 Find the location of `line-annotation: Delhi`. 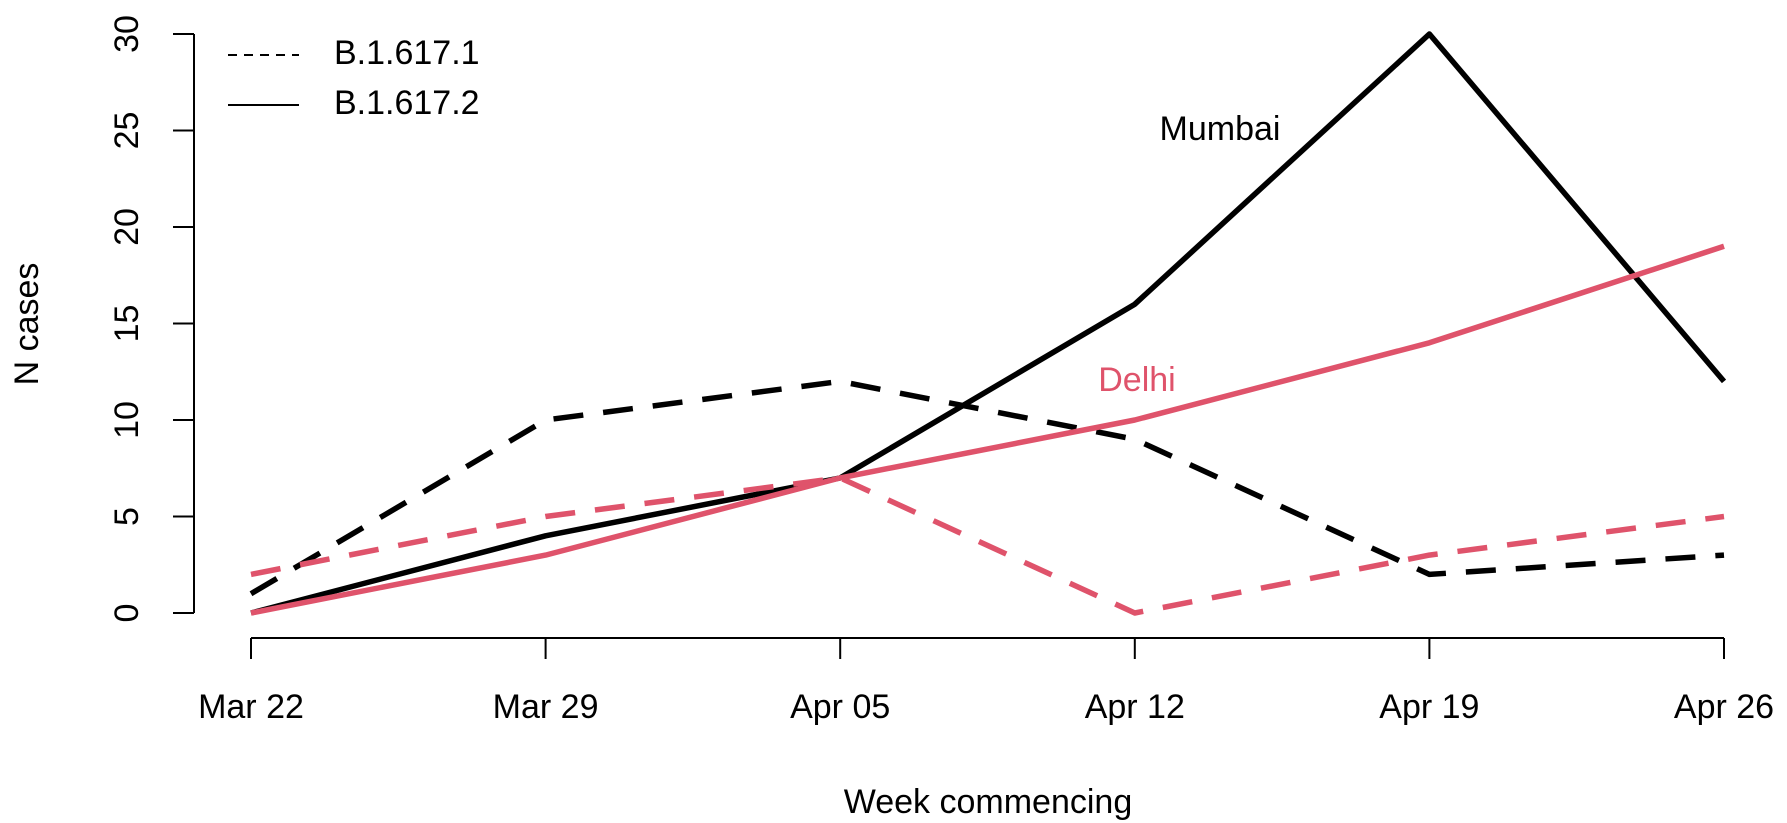

line-annotation: Delhi is located at coordinates (1136, 380).